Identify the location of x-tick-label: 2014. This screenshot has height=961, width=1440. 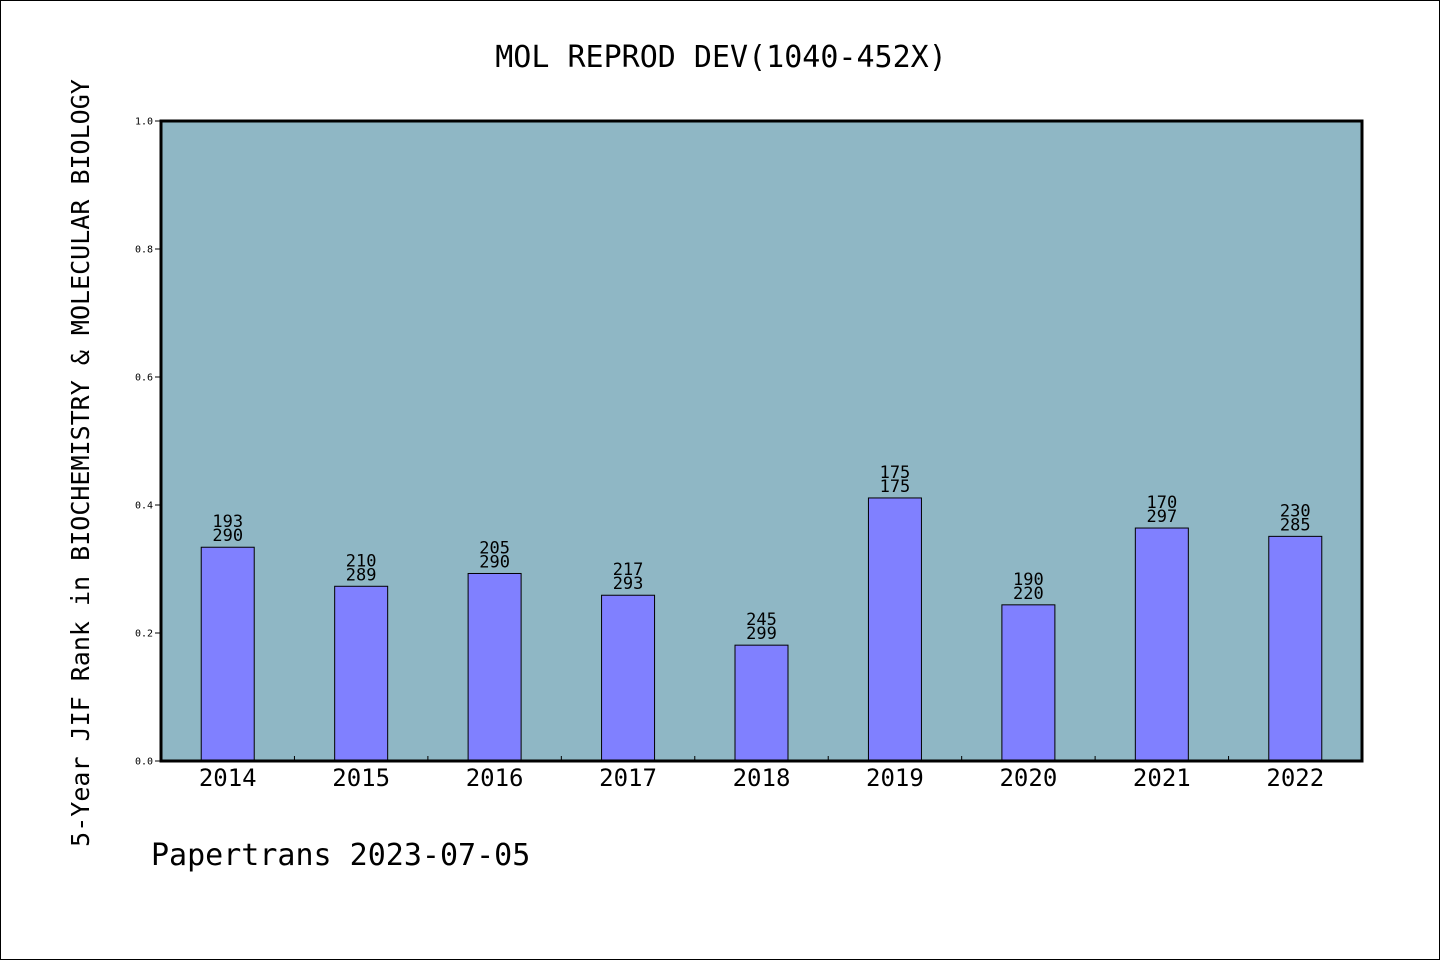
(228, 778).